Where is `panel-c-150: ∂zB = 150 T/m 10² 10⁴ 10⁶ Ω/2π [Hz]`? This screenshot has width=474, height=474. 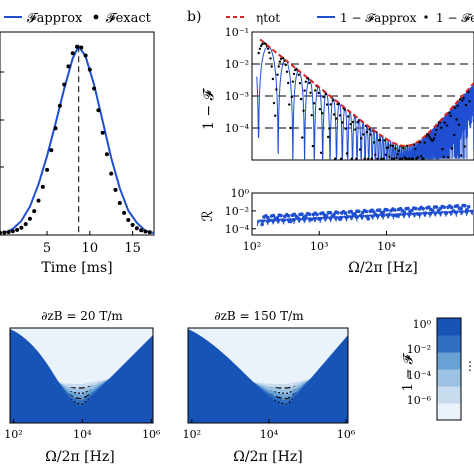 panel-c-150: ∂zB = 150 T/m 10² 10⁴ 10⁶ Ω/2π [Hz] is located at coordinates (269, 387).